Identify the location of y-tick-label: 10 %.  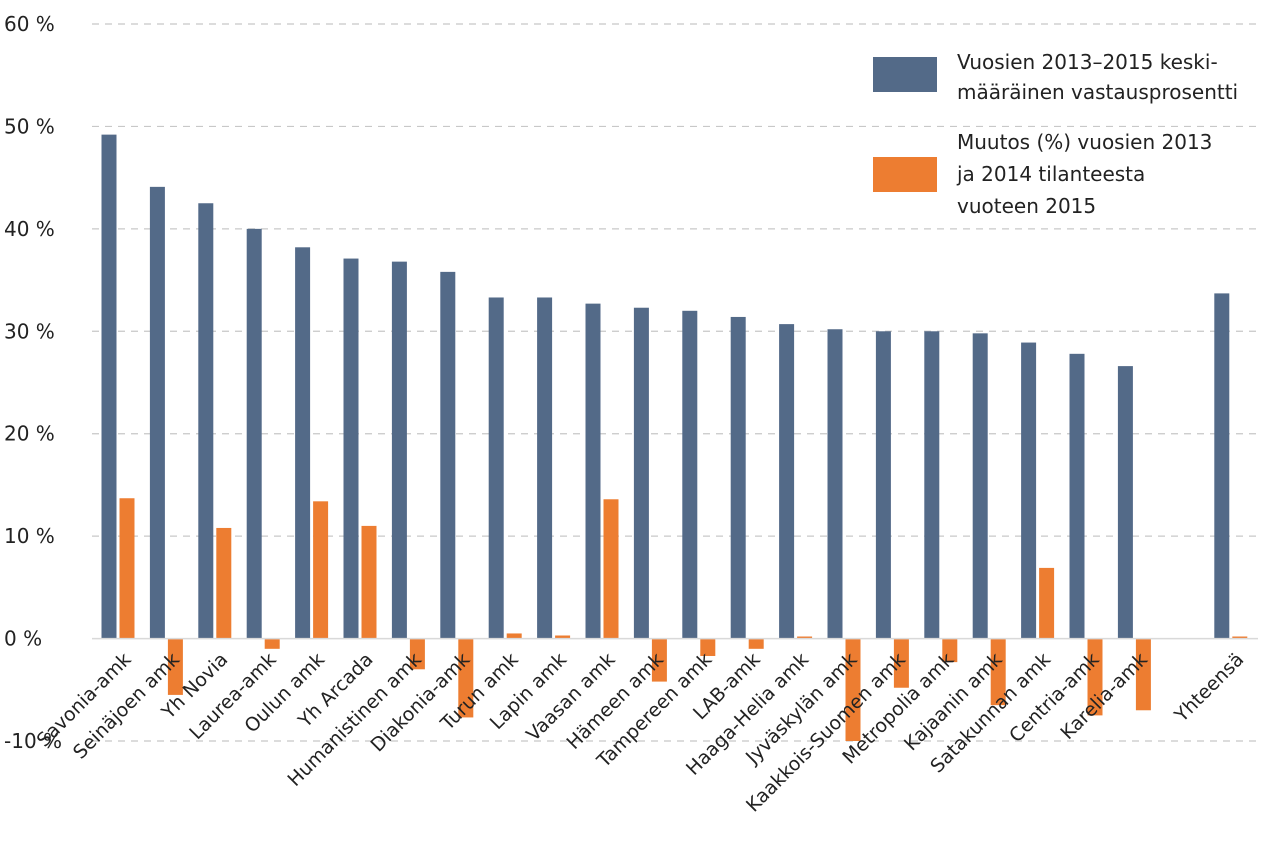
(29, 536).